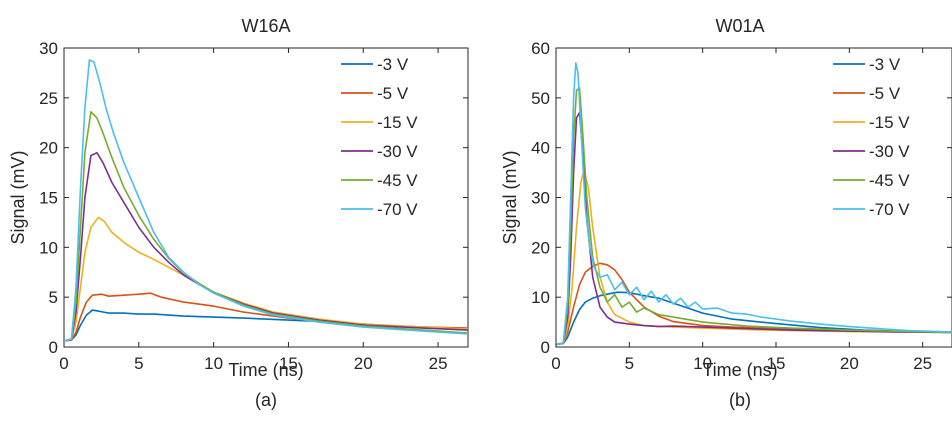 Image resolution: width=952 pixels, height=438 pixels. Describe the element at coordinates (540, 98) in the screenshot. I see `y-tick-label: 50` at that location.